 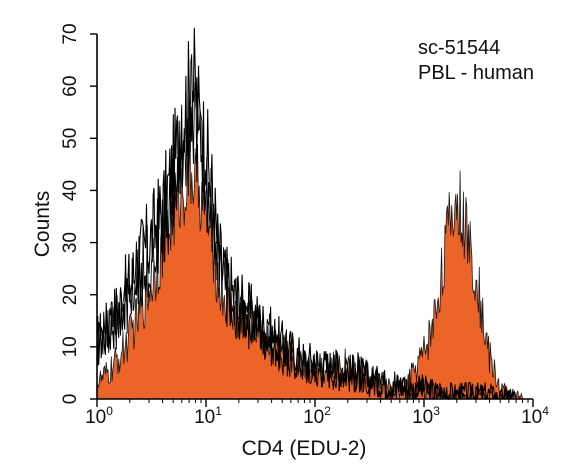 What do you see at coordinates (208, 416) in the screenshot?
I see `x-tick-label: 10¹` at bounding box center [208, 416].